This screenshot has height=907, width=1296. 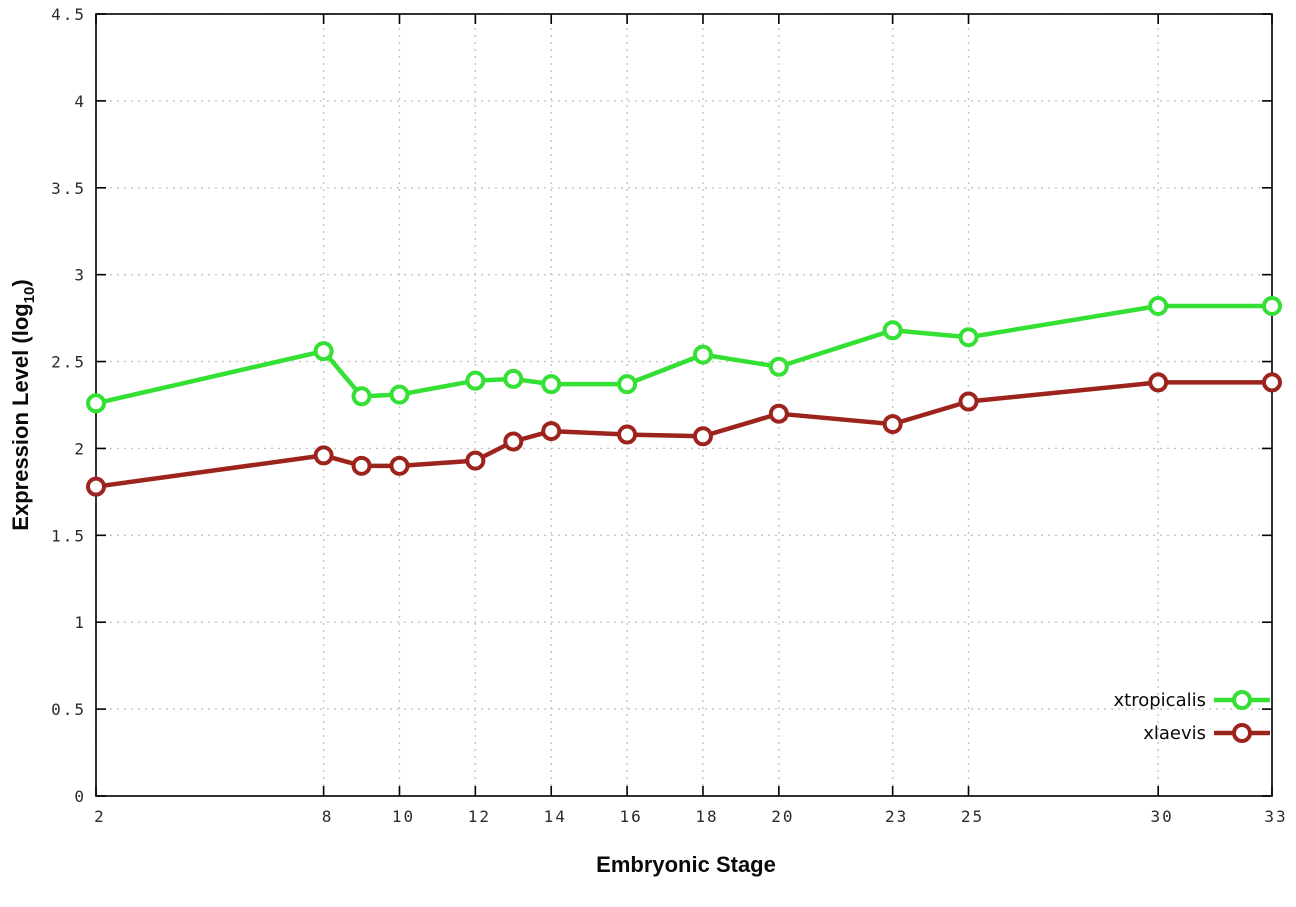 I want to click on y-tick-label: 0, so click(x=80, y=796).